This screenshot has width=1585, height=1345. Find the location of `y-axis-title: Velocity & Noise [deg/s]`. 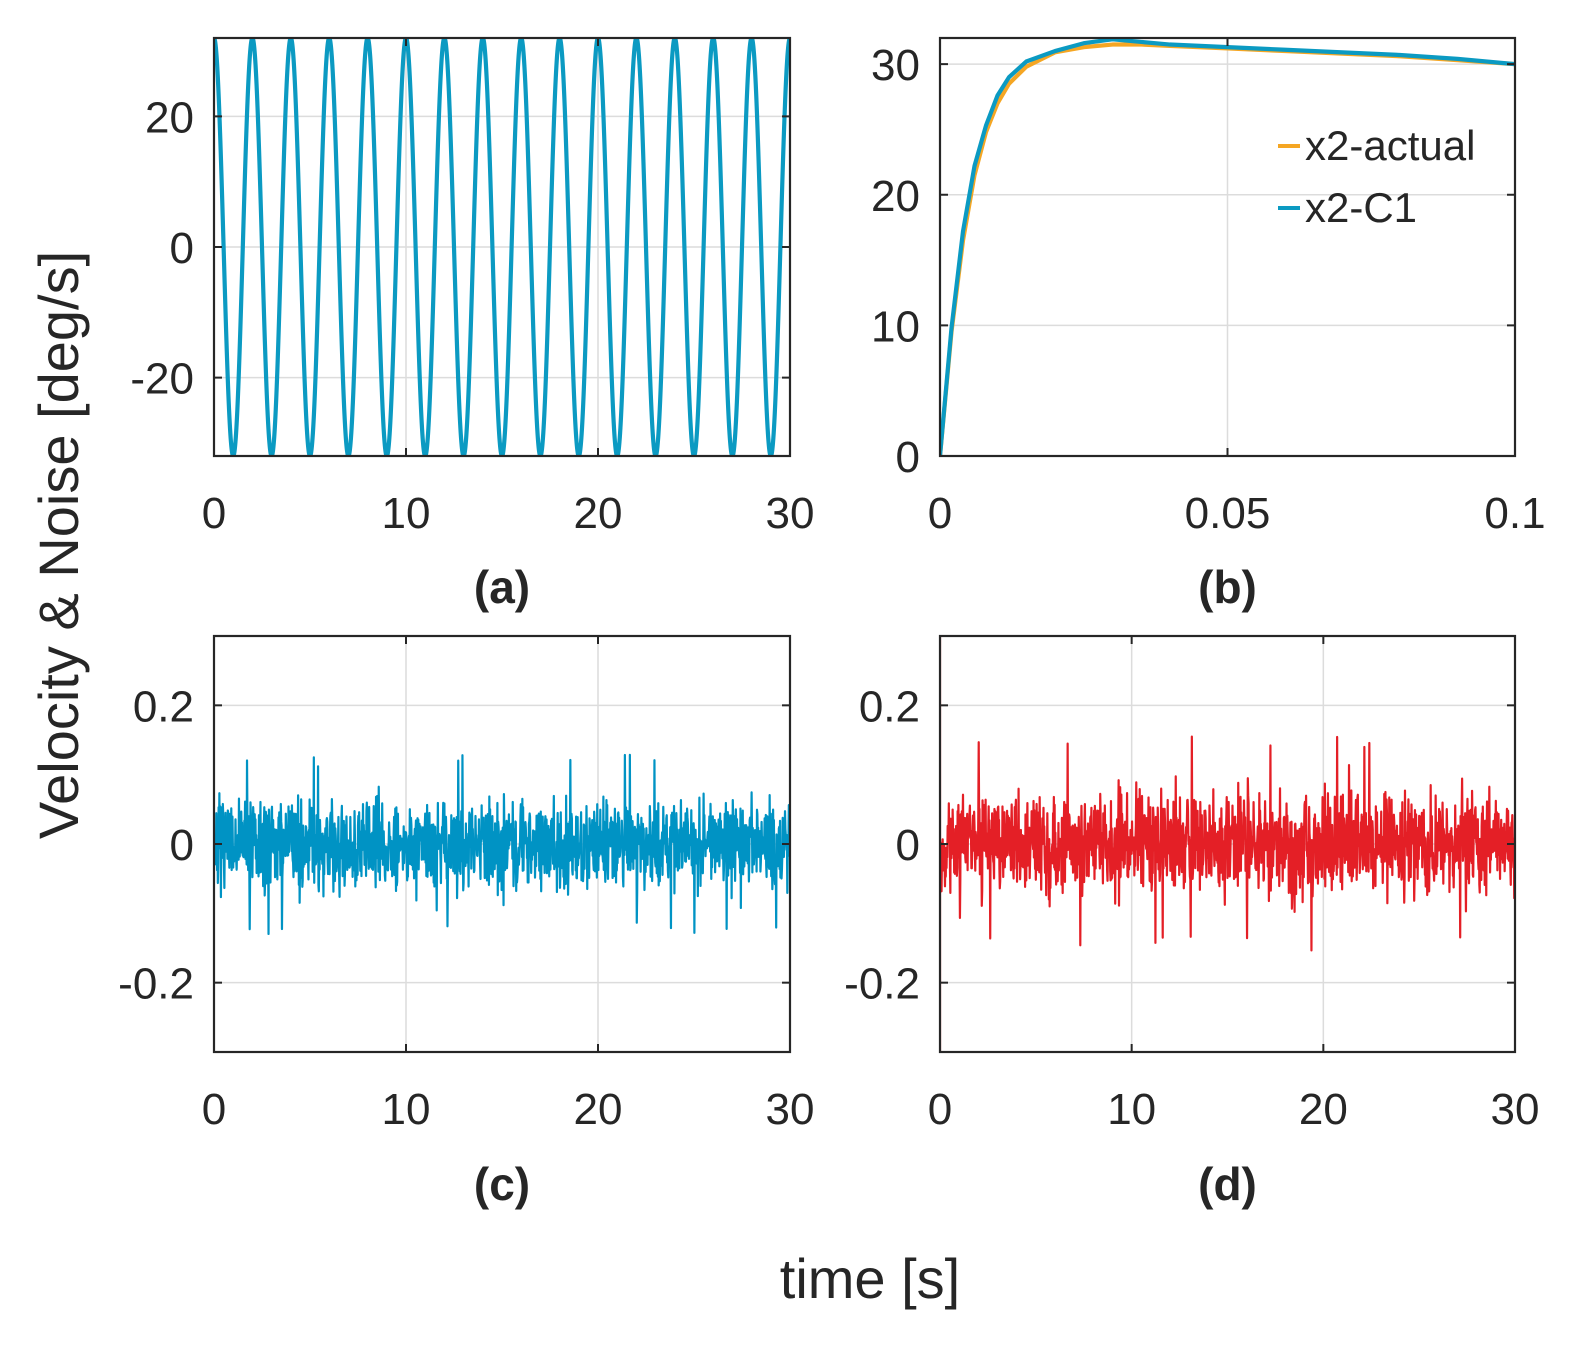

y-axis-title: Velocity & Noise [deg/s] is located at coordinates (58, 545).